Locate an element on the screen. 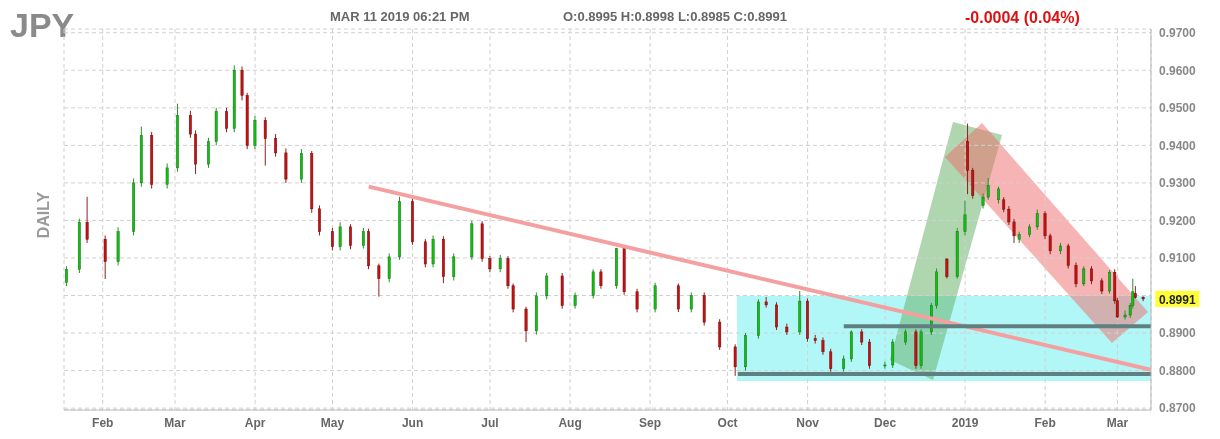 The width and height of the screenshot is (1220, 439). y-tick-label: 0.9700 is located at coordinates (1178, 33).